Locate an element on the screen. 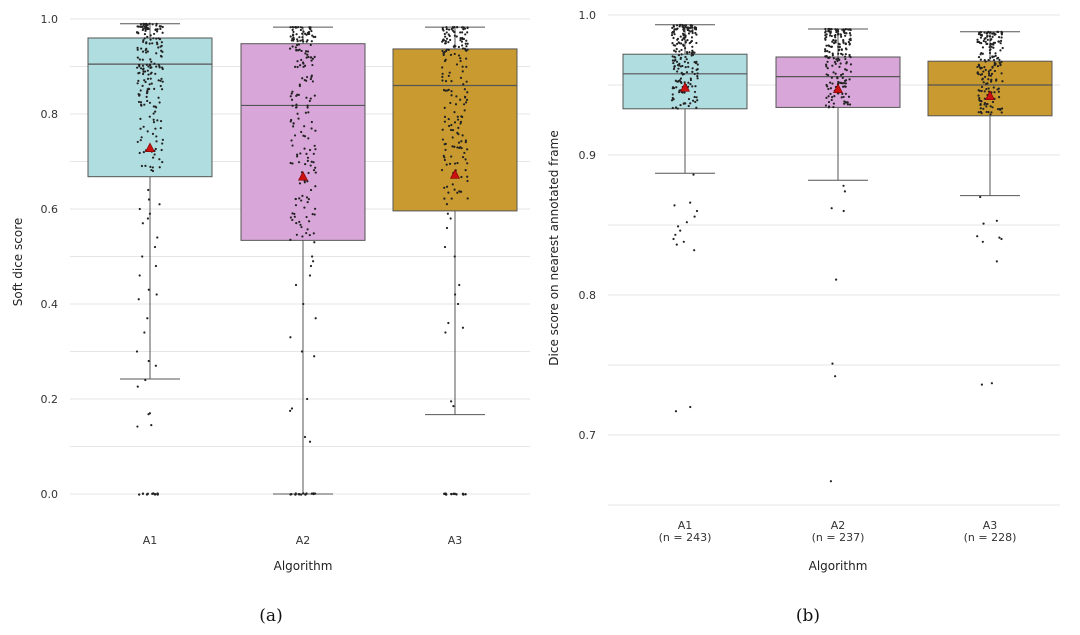 This screenshot has height=635, width=1080. panel-b-xtick-sublabel: (n = 228) is located at coordinates (990, 537).